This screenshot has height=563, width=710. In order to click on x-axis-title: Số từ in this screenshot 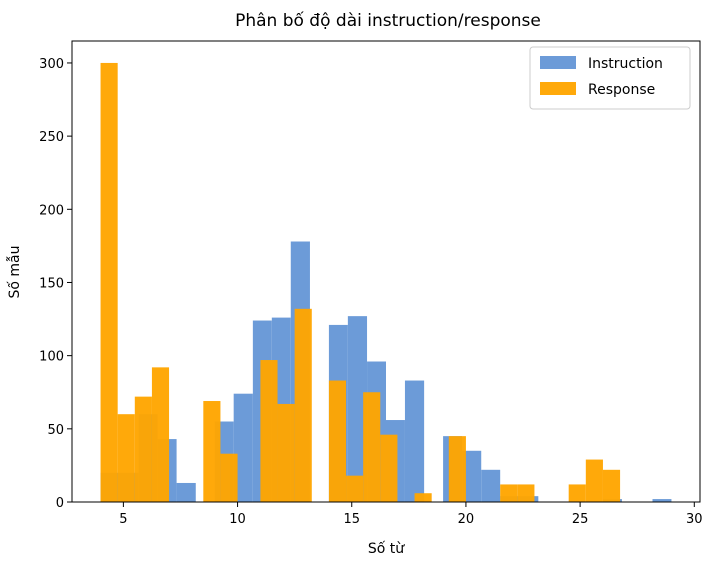, I will do `click(386, 548)`.